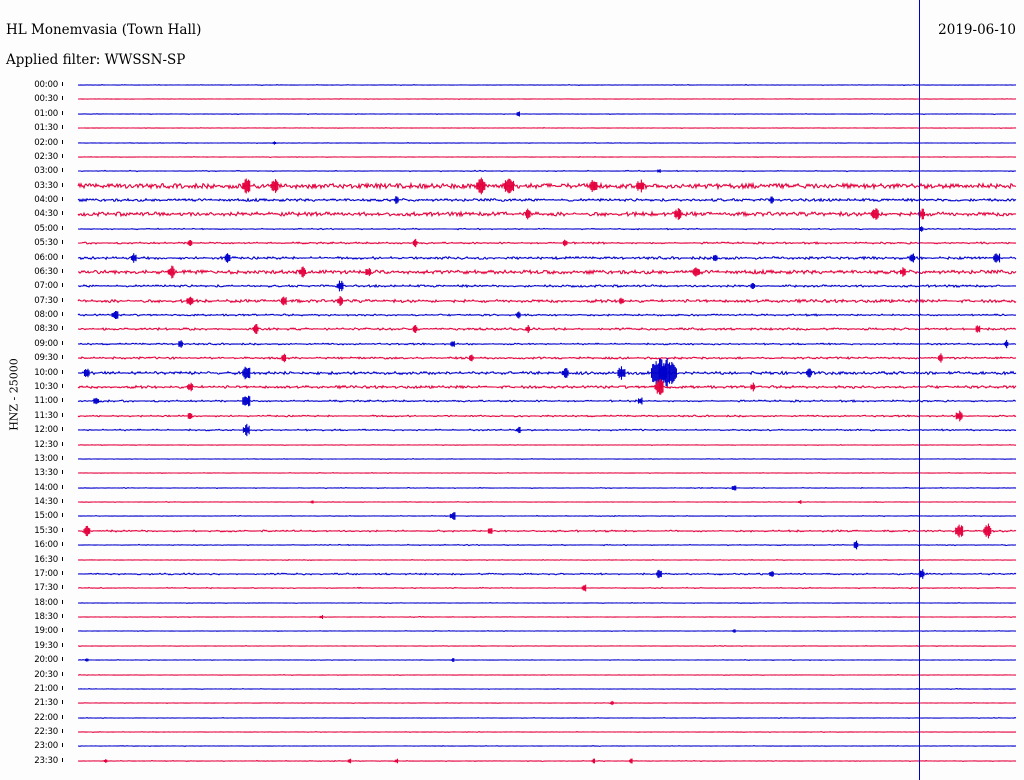 The image size is (1024, 780). What do you see at coordinates (46, 545) in the screenshot?
I see `time-tick-label: 16:00` at bounding box center [46, 545].